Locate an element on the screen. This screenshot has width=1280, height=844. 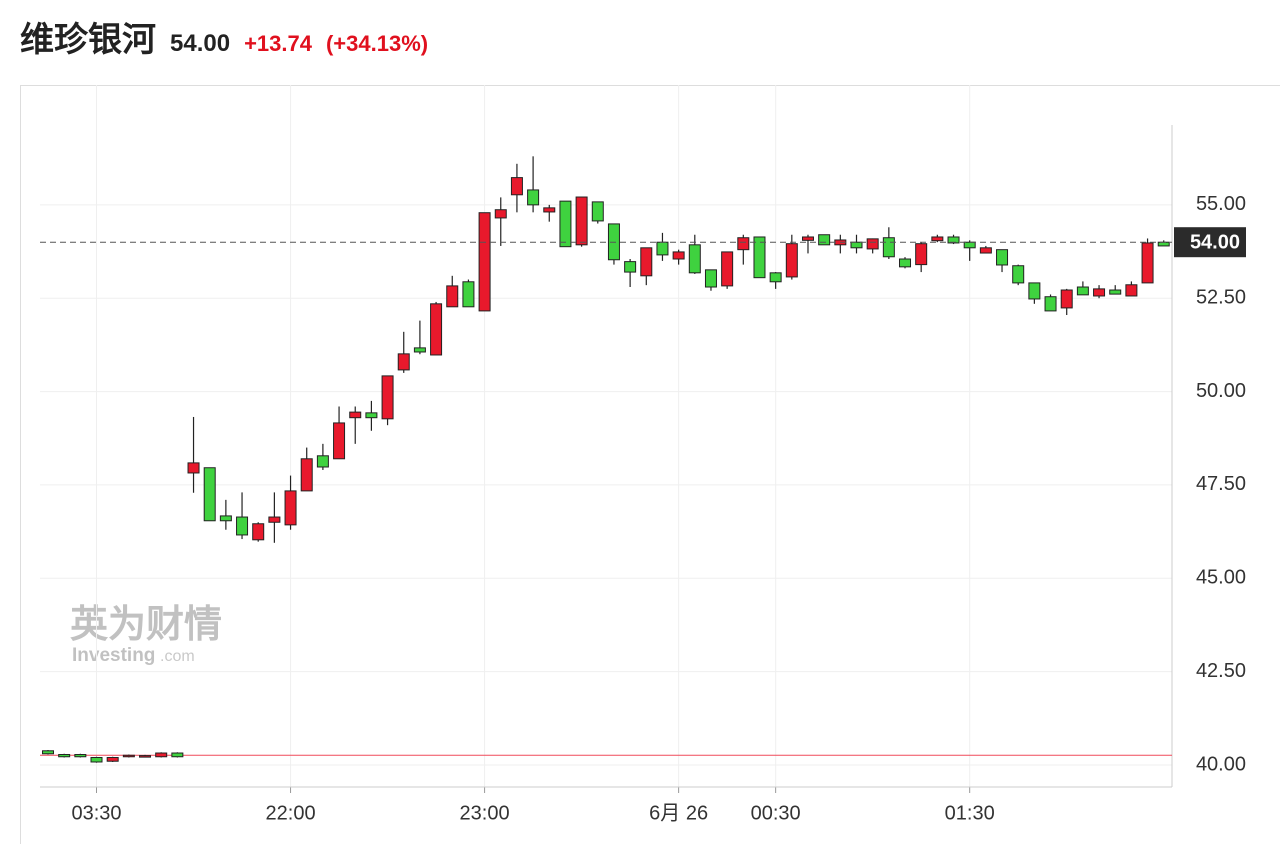
y-tick-label: 52.50 is located at coordinates (1221, 297).